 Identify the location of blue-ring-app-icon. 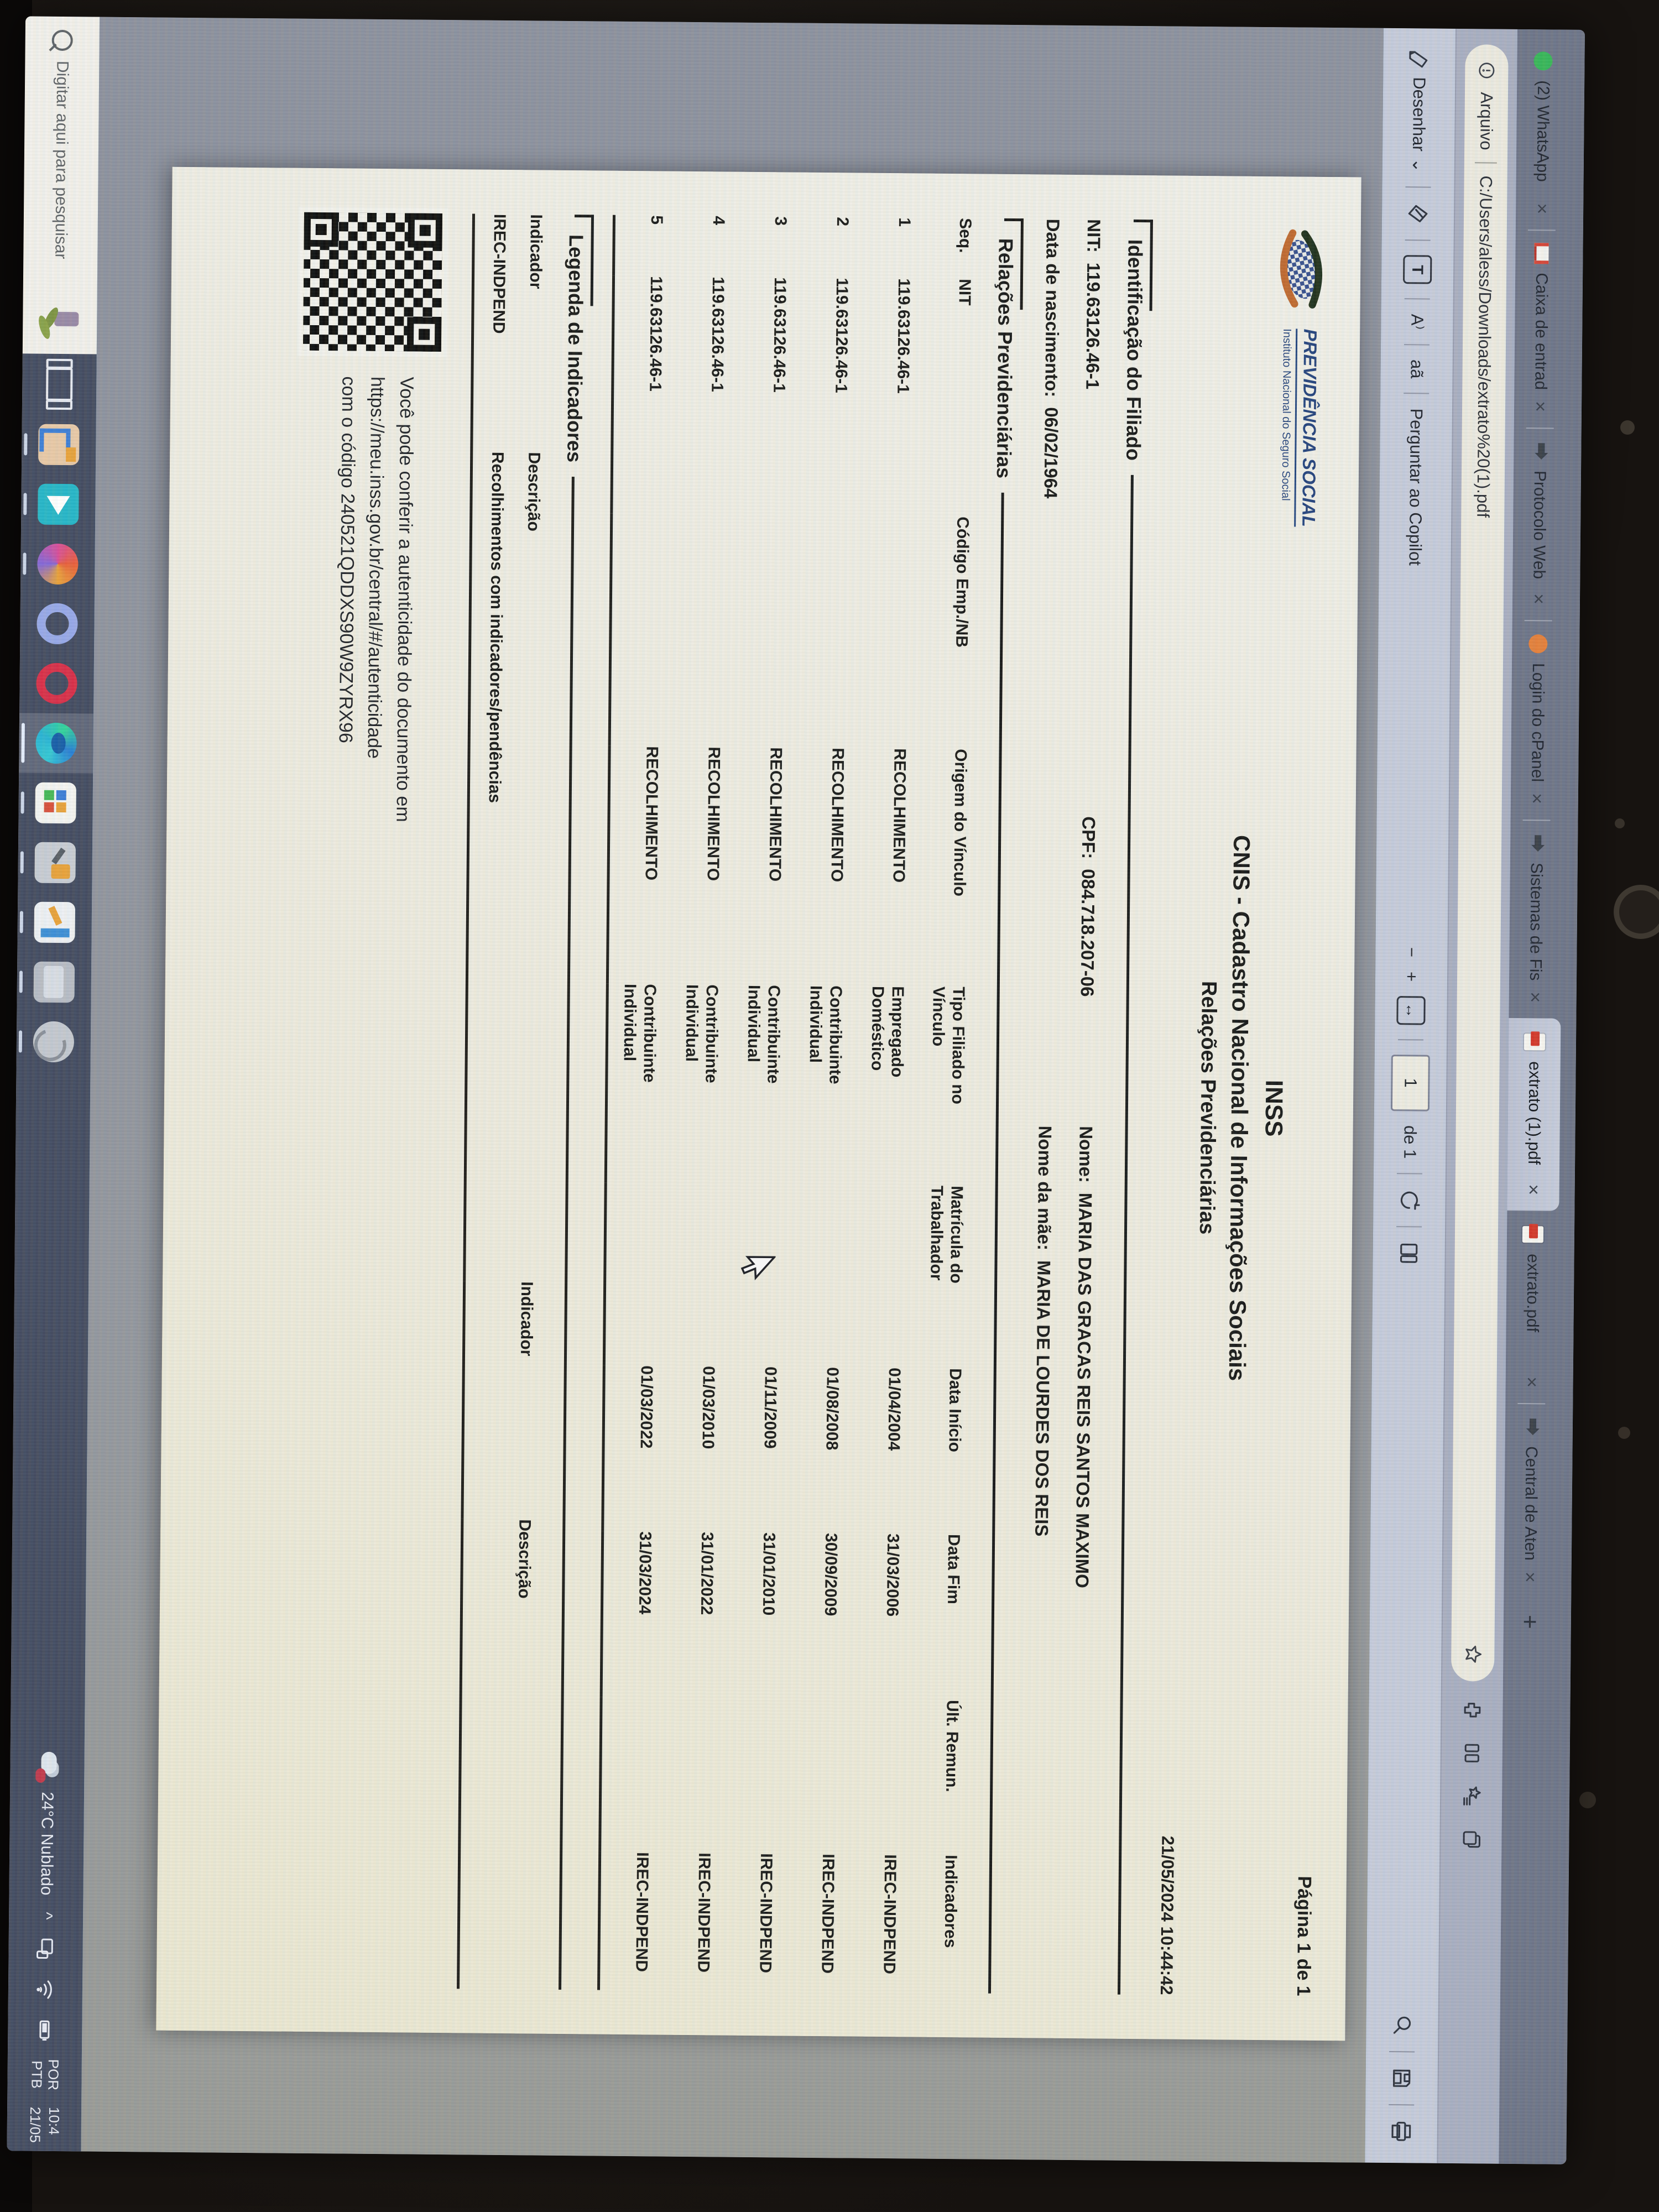
(57, 624).